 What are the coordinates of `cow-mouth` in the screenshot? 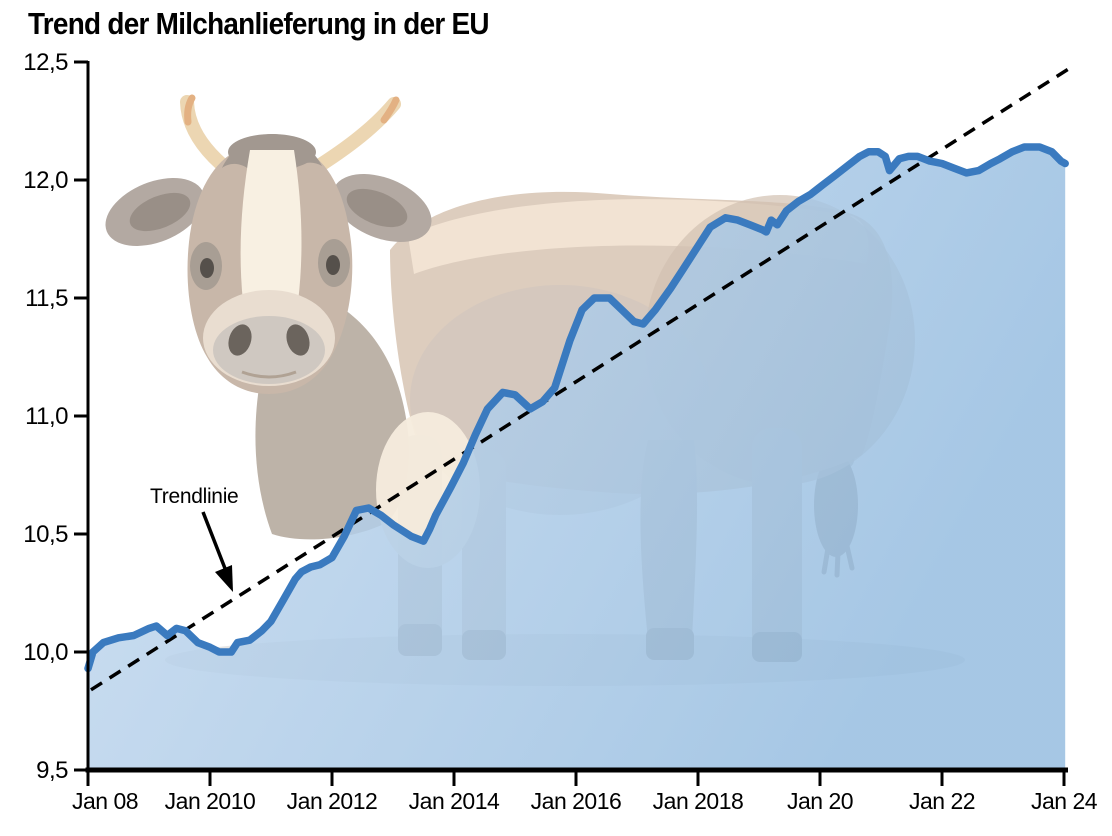 It's located at (269, 374).